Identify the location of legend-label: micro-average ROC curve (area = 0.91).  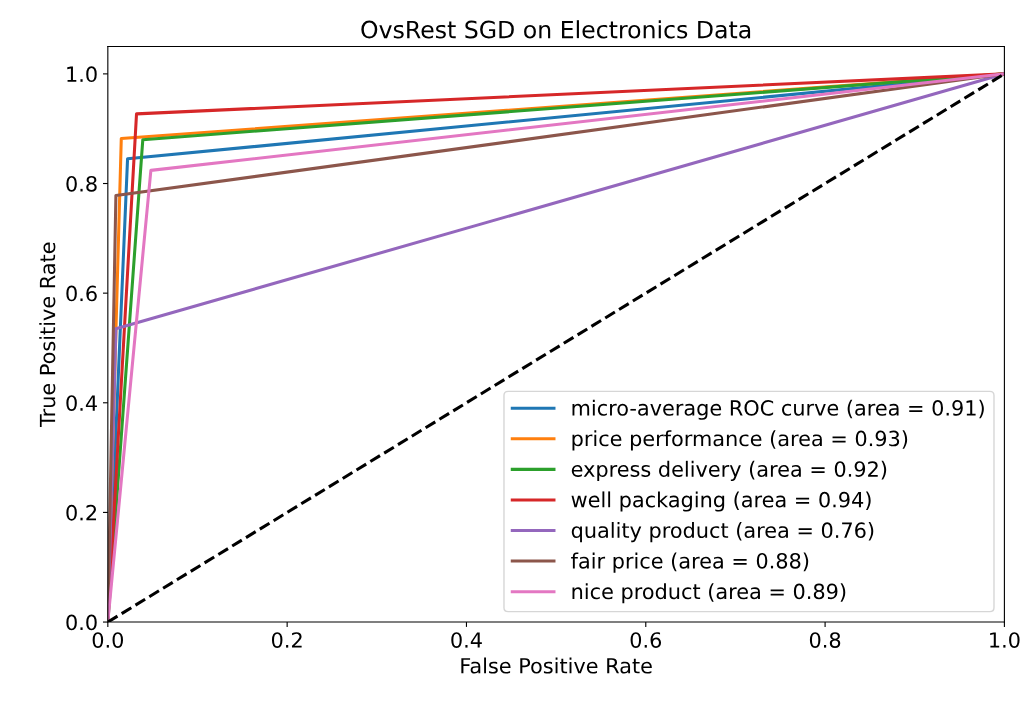
(778, 409).